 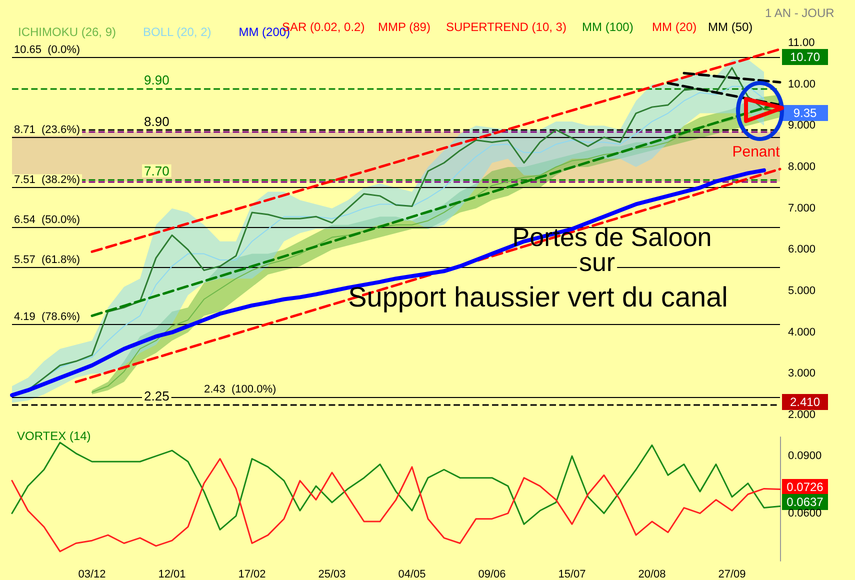 I want to click on annotation: 0.0637, so click(x=805, y=502).